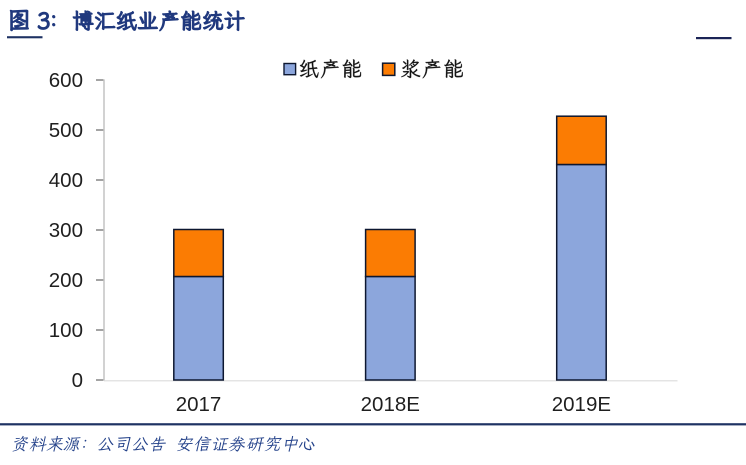 The height and width of the screenshot is (465, 746). What do you see at coordinates (581, 404) in the screenshot?
I see `svg-text: 2019E` at bounding box center [581, 404].